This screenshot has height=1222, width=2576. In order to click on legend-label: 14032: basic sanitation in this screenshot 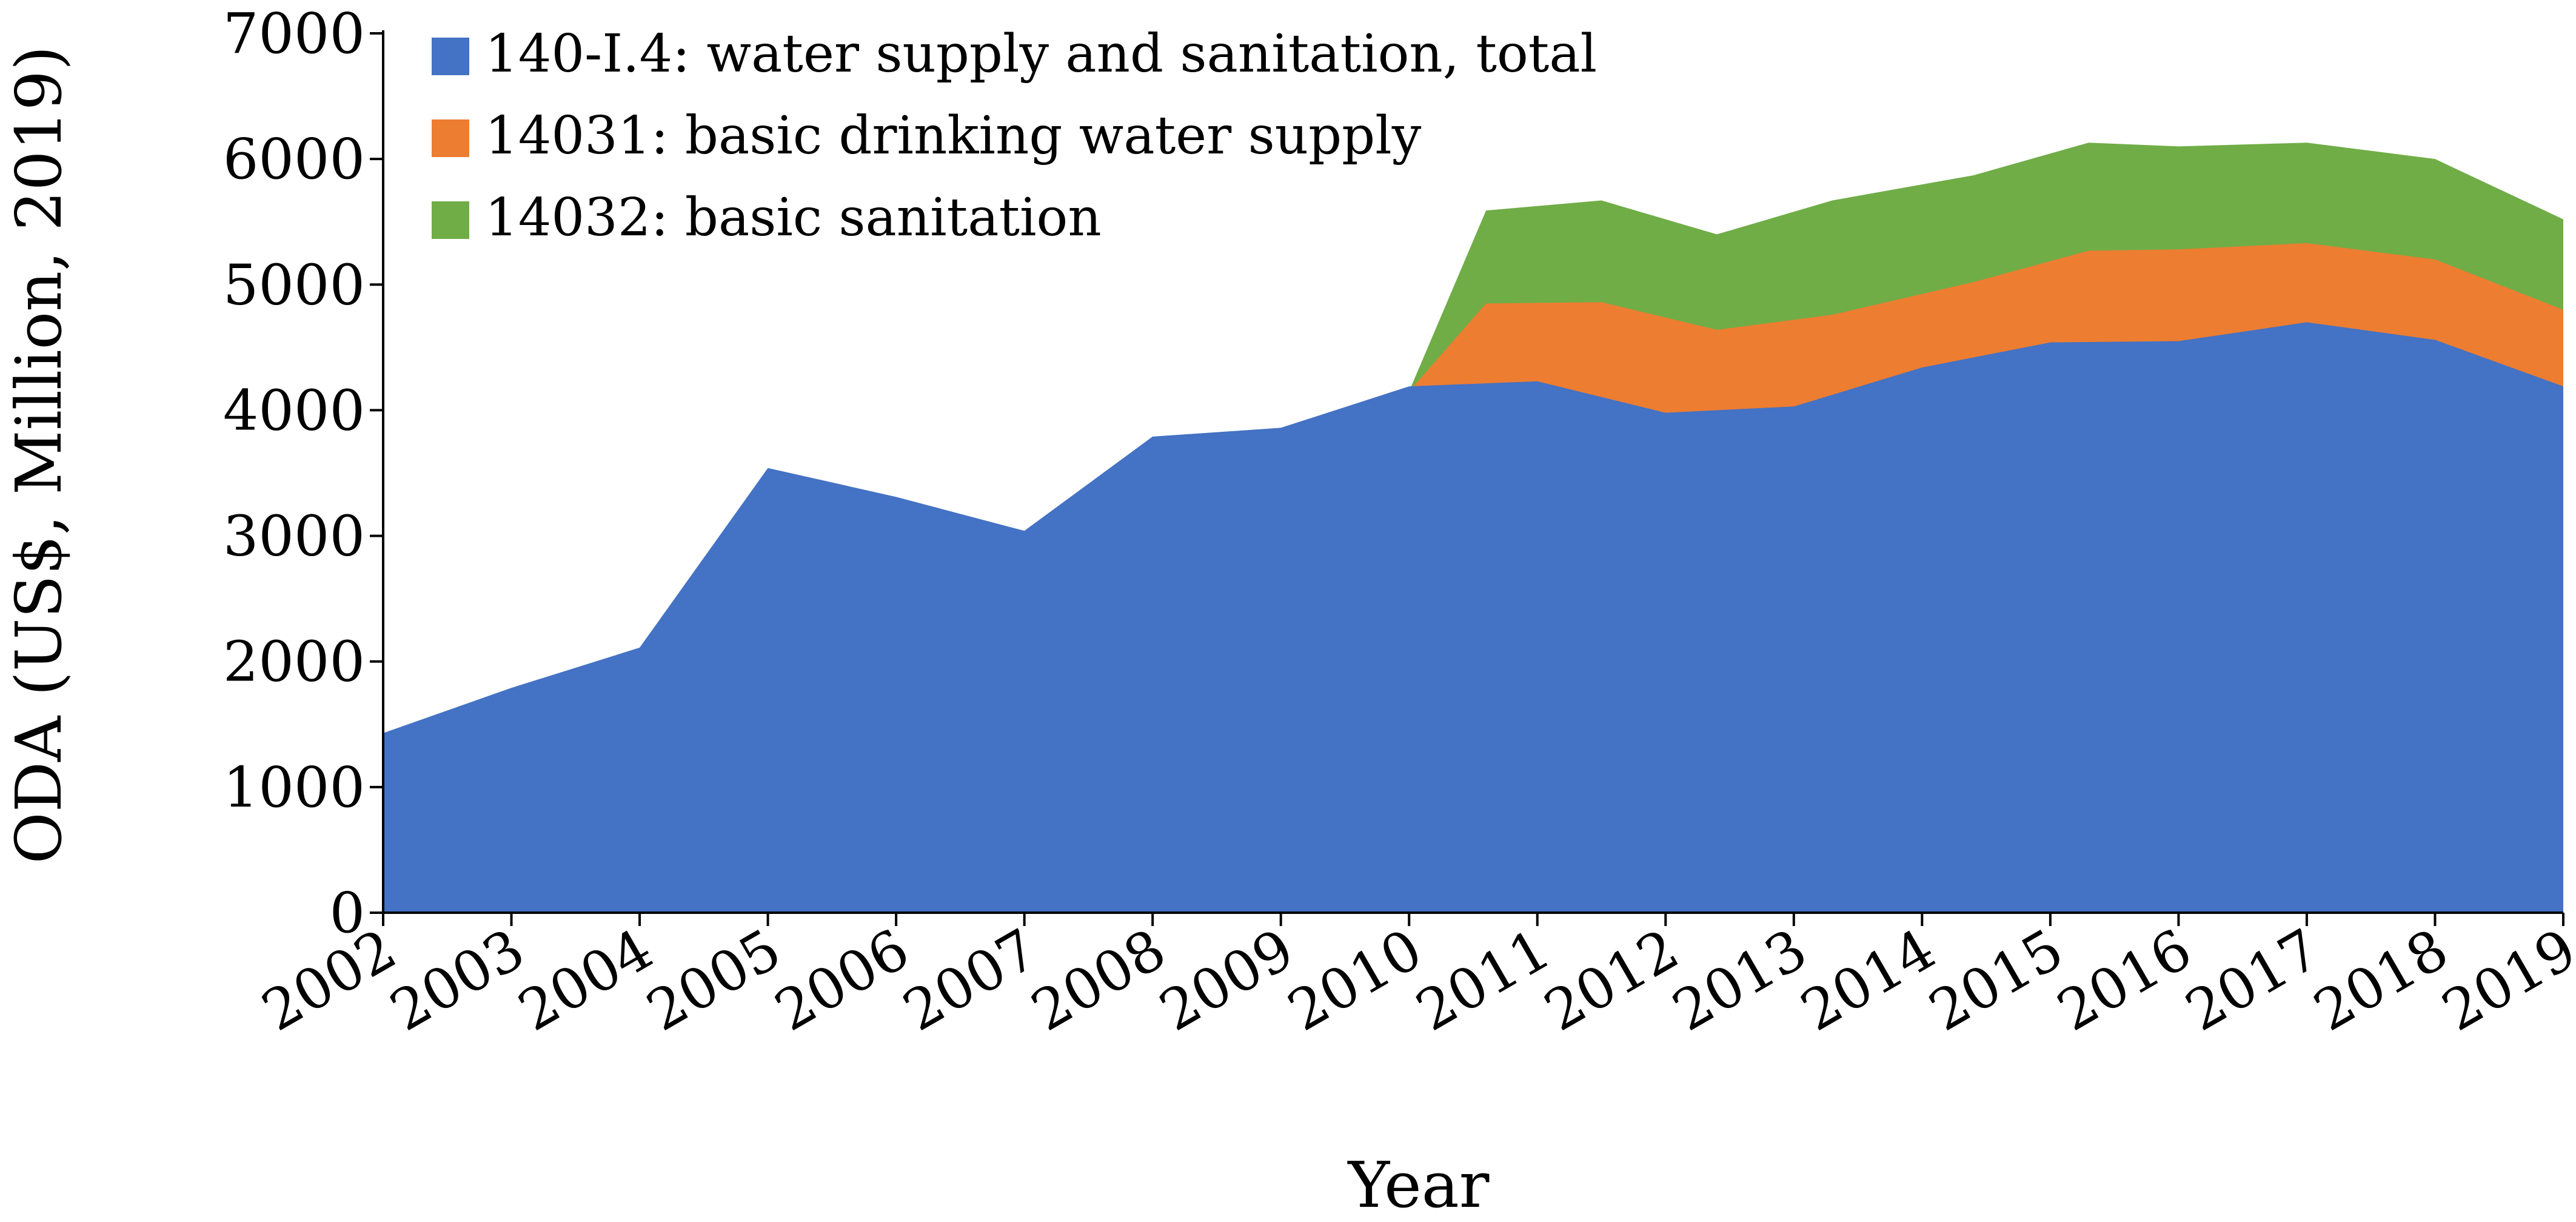, I will do `click(793, 217)`.